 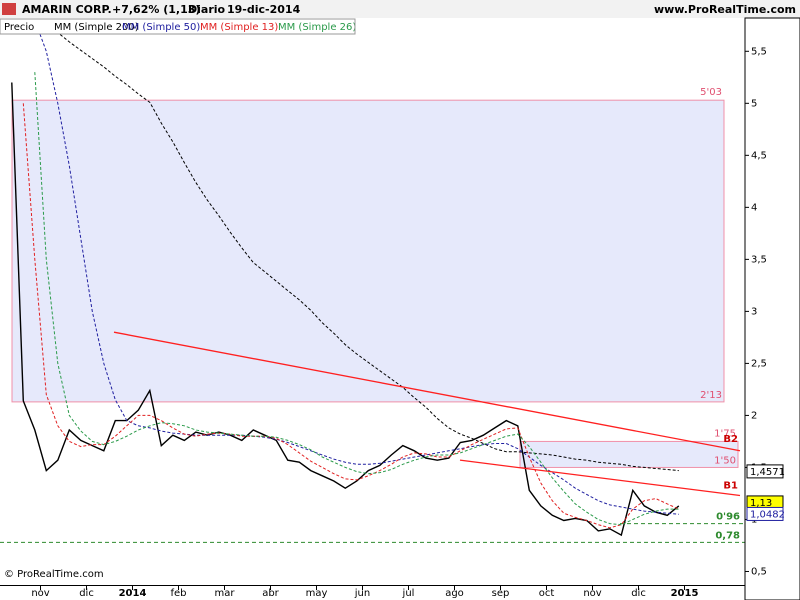 What do you see at coordinates (761, 503) in the screenshot?
I see `price-tag-label: 1,13` at bounding box center [761, 503].